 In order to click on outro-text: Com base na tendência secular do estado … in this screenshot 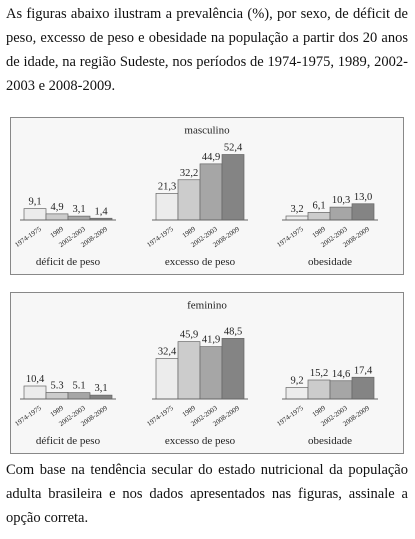, I will do `click(207, 494)`.